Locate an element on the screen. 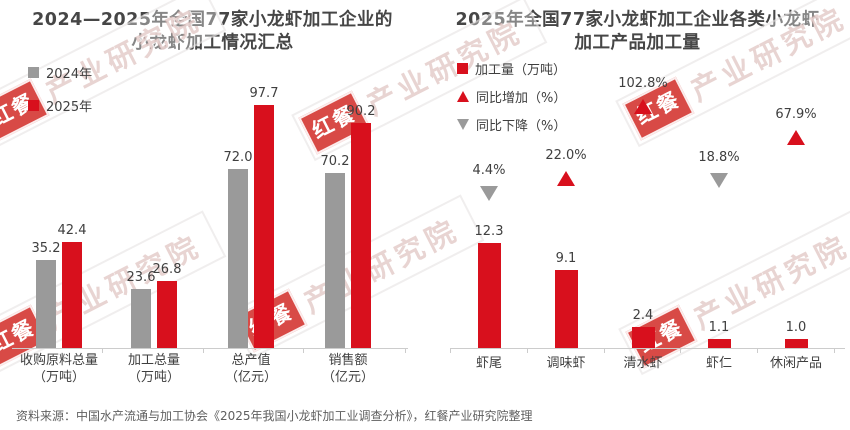 This screenshot has width=850, height=430. legend-up-triangle-icon is located at coordinates (463, 96).